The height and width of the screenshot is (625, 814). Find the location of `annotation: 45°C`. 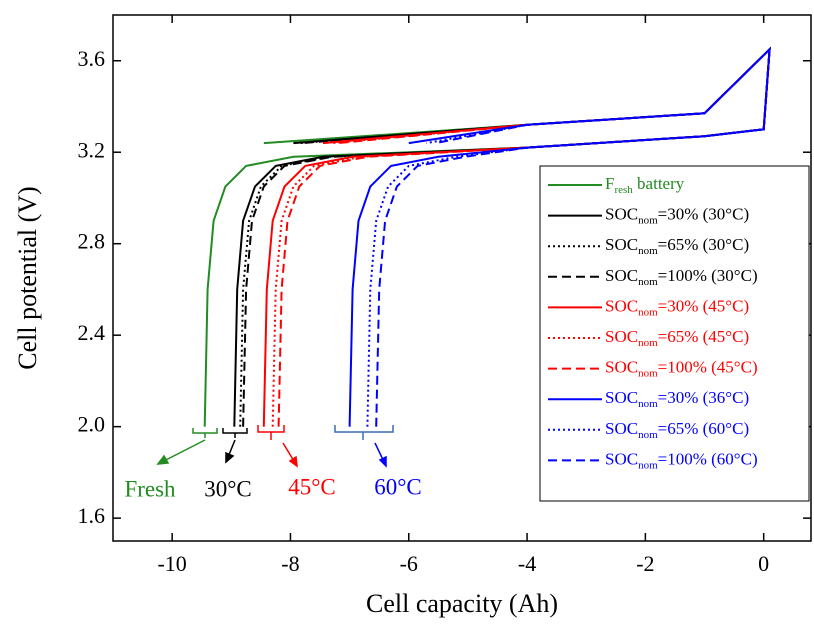

annotation: 45°C is located at coordinates (312, 486).